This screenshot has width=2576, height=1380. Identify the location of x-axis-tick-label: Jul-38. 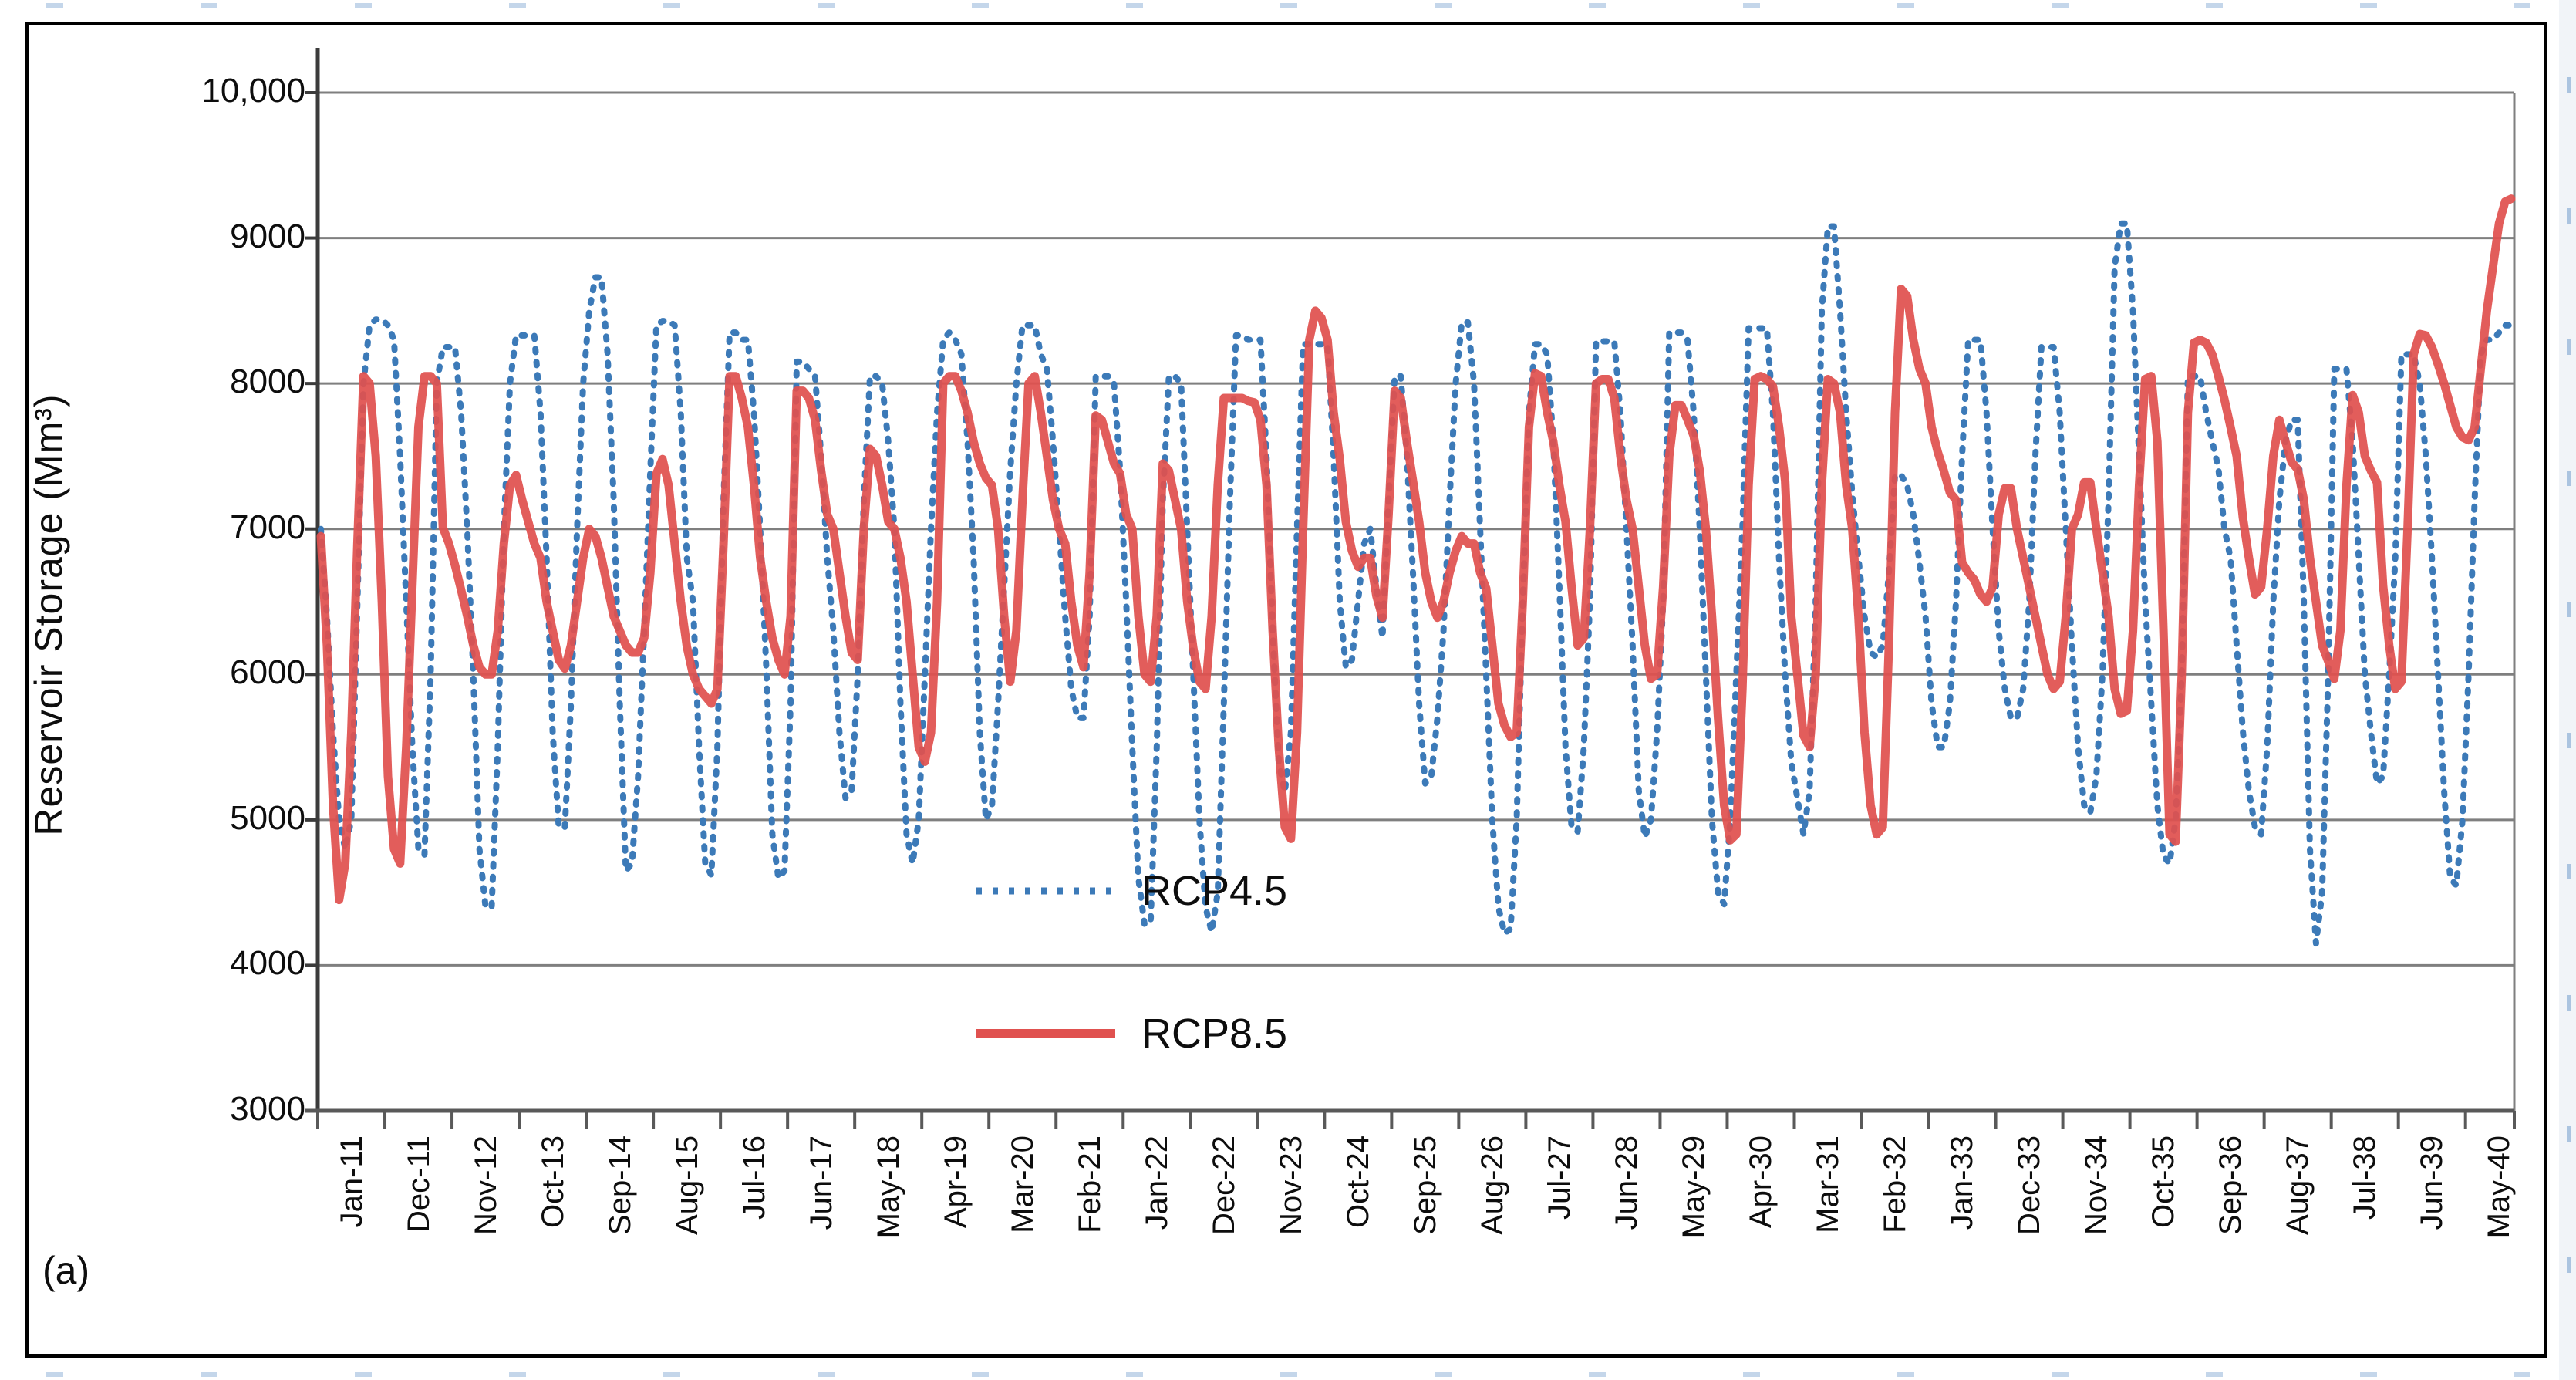
(2365, 1178).